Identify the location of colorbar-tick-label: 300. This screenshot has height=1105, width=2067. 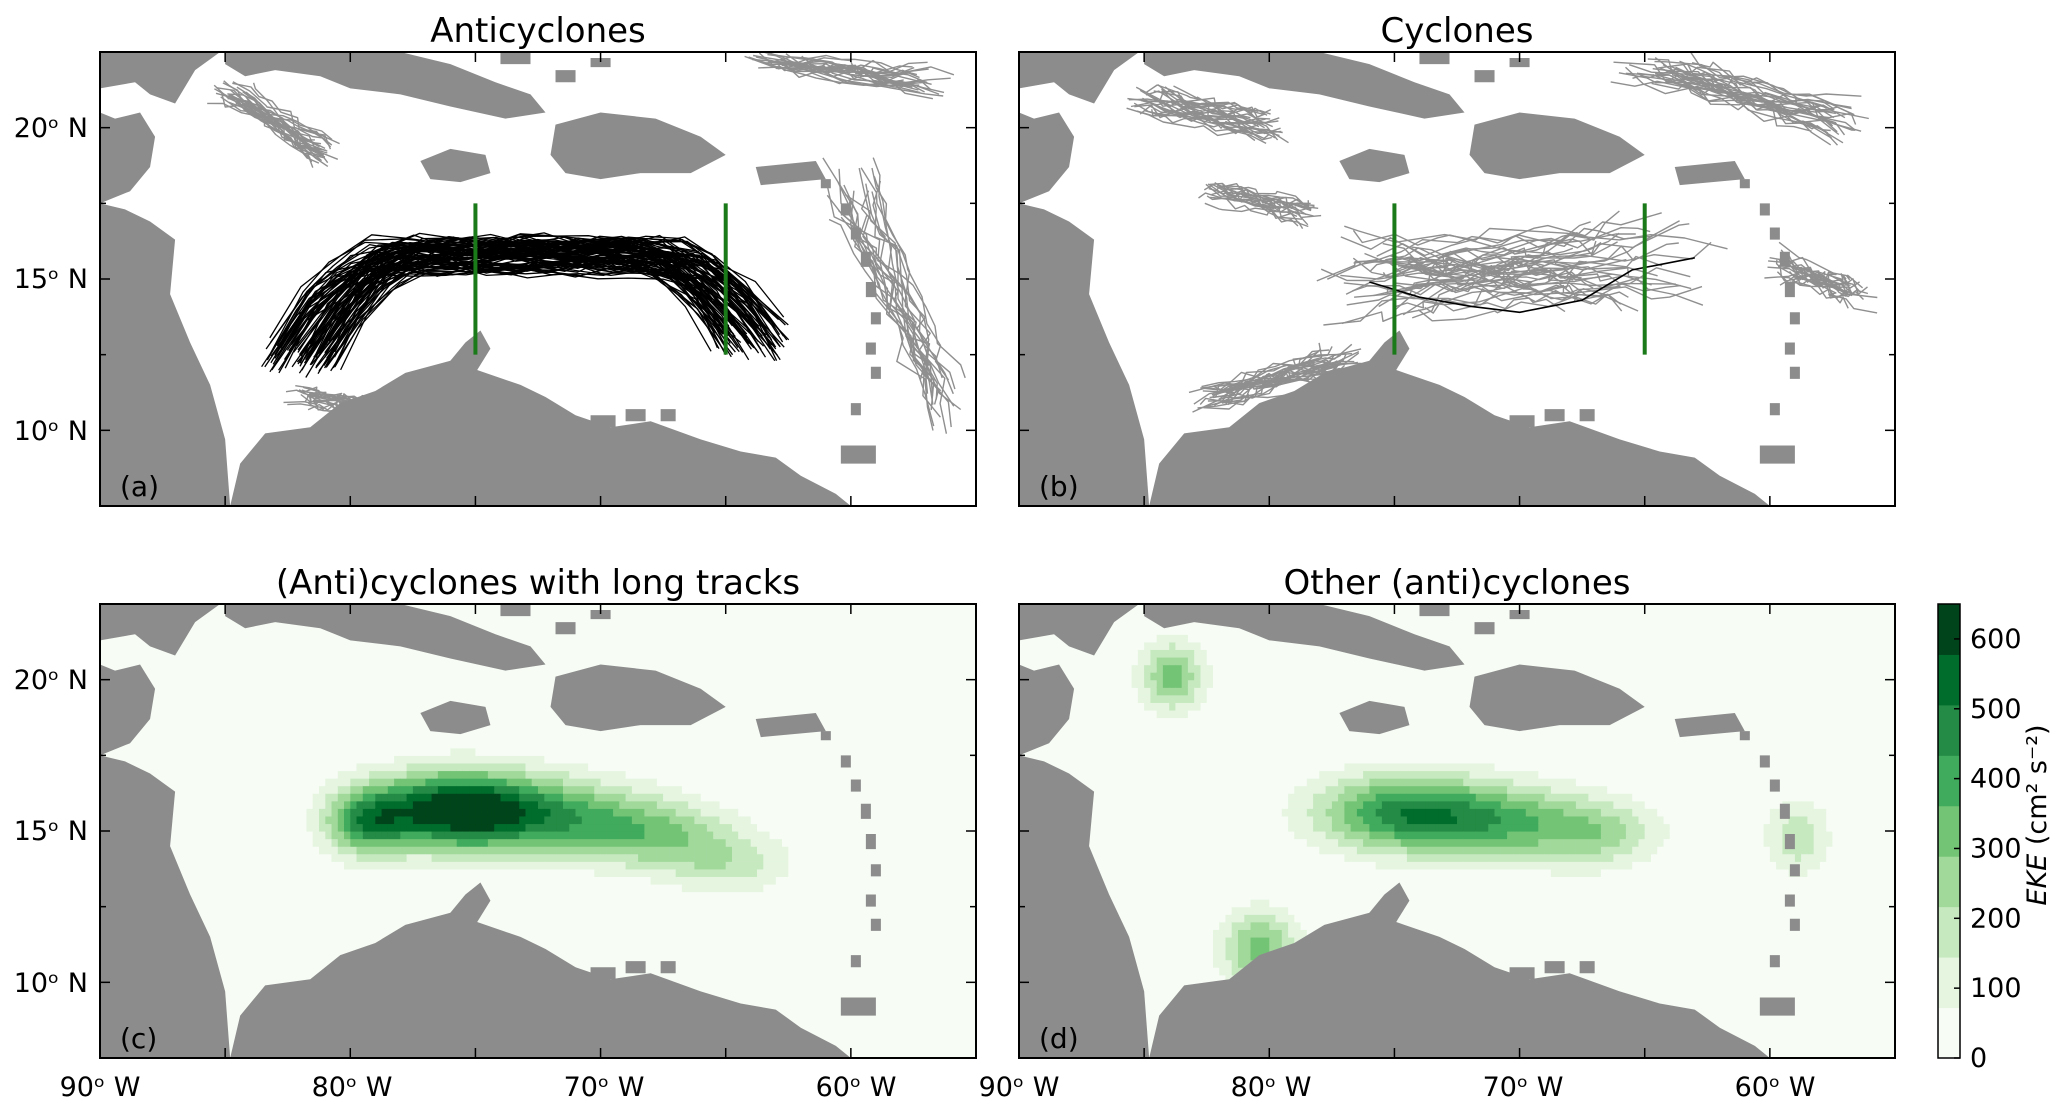
(1996, 848).